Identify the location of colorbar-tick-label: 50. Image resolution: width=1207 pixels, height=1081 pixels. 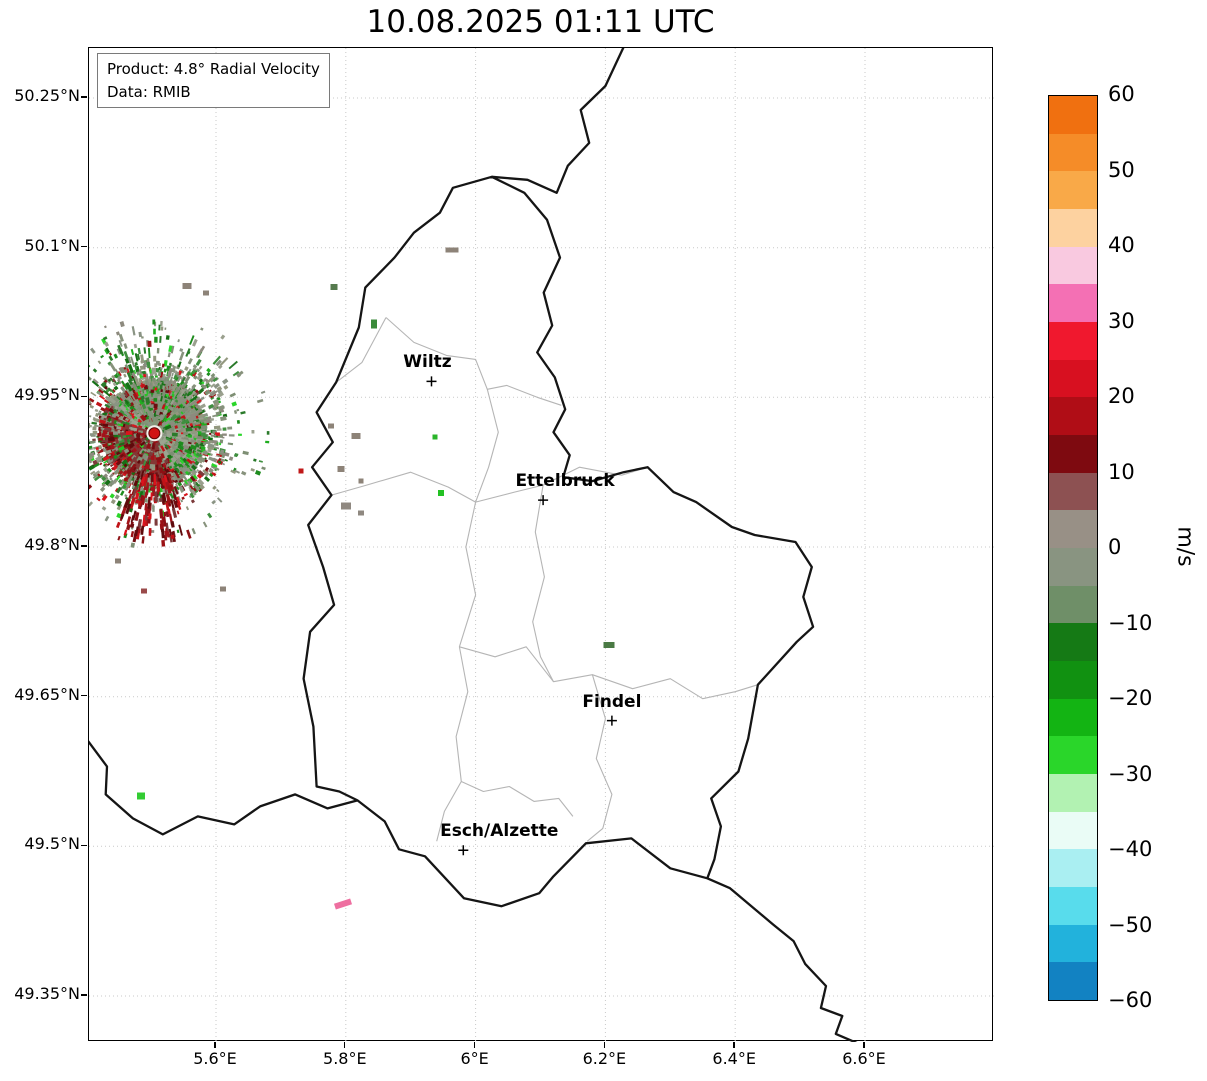
(1121, 169).